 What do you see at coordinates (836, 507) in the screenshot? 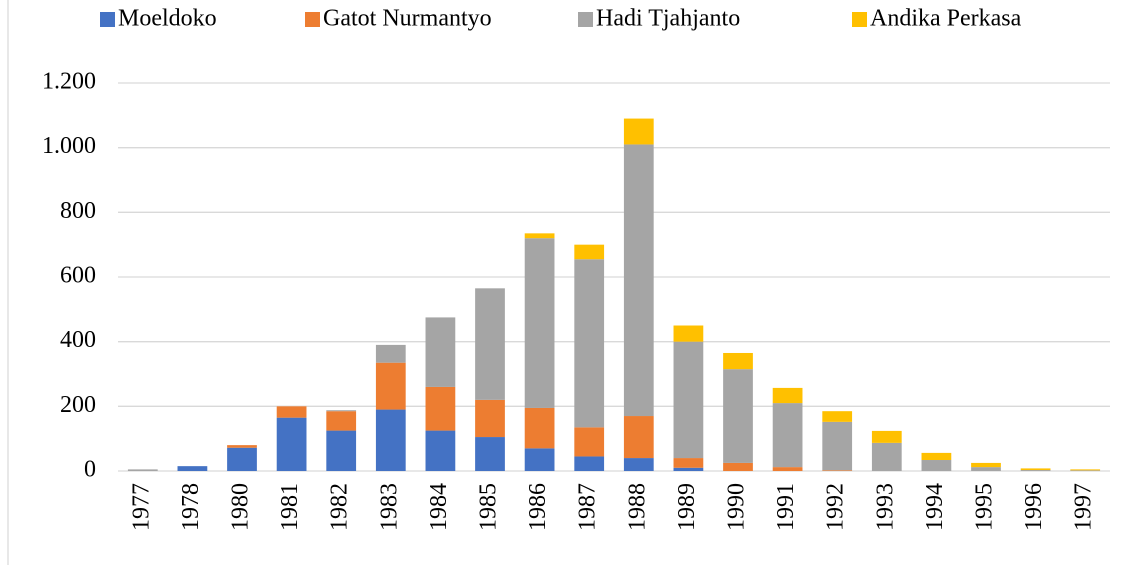
I see `x-tick-label: 1992` at bounding box center [836, 507].